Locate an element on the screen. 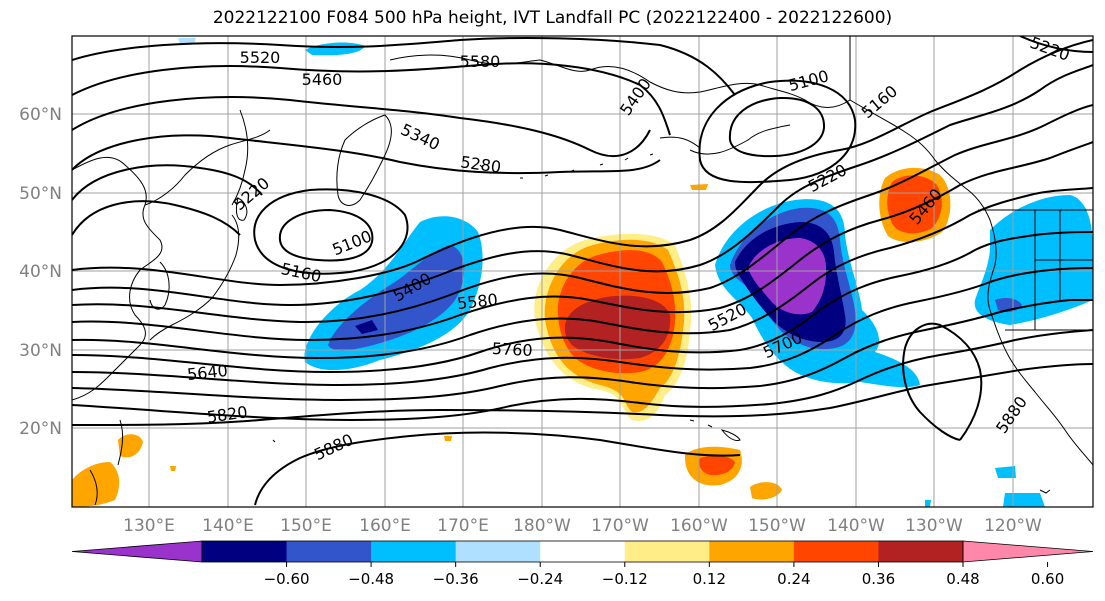 The width and height of the screenshot is (1105, 601). colorbar-tick-label: −0.48 is located at coordinates (371, 579).